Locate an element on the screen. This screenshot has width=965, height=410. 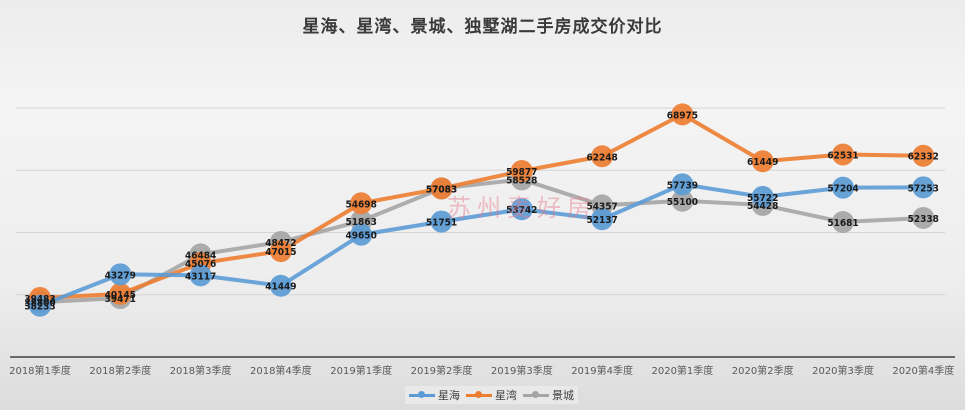
data-label: 62332 is located at coordinates (923, 157).